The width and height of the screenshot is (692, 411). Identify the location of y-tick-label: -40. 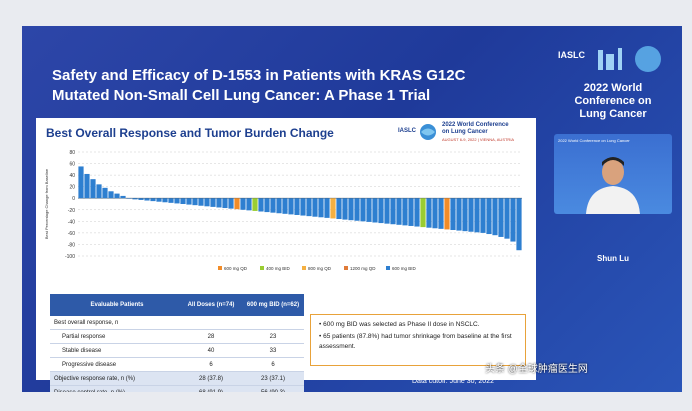
(71, 222).